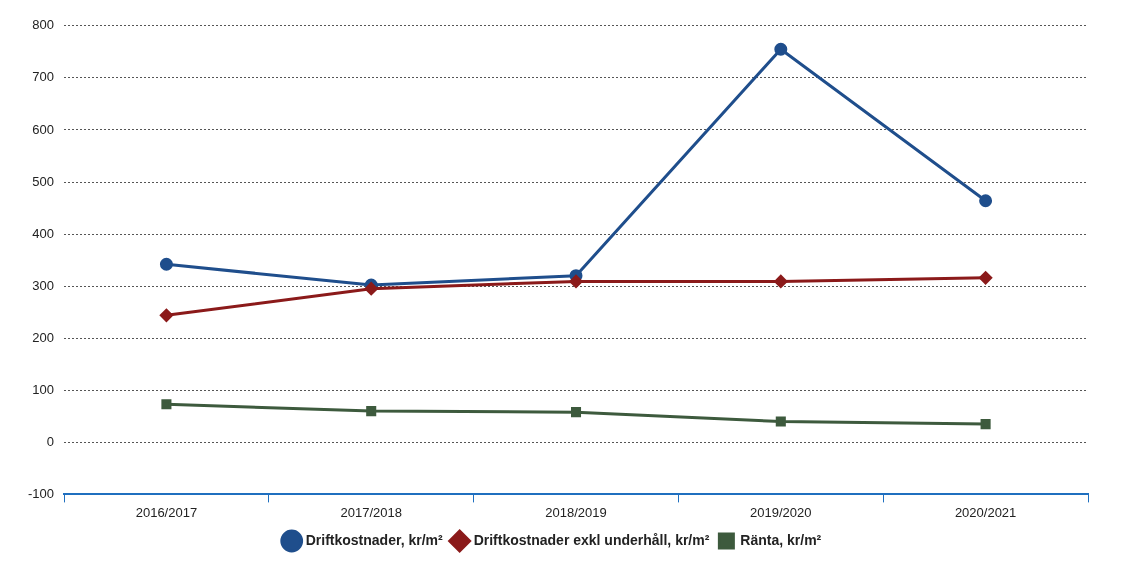 Image resolution: width=1126 pixels, height=576 pixels. What do you see at coordinates (781, 512) in the screenshot?
I see `x-tick-label: 2019/2020` at bounding box center [781, 512].